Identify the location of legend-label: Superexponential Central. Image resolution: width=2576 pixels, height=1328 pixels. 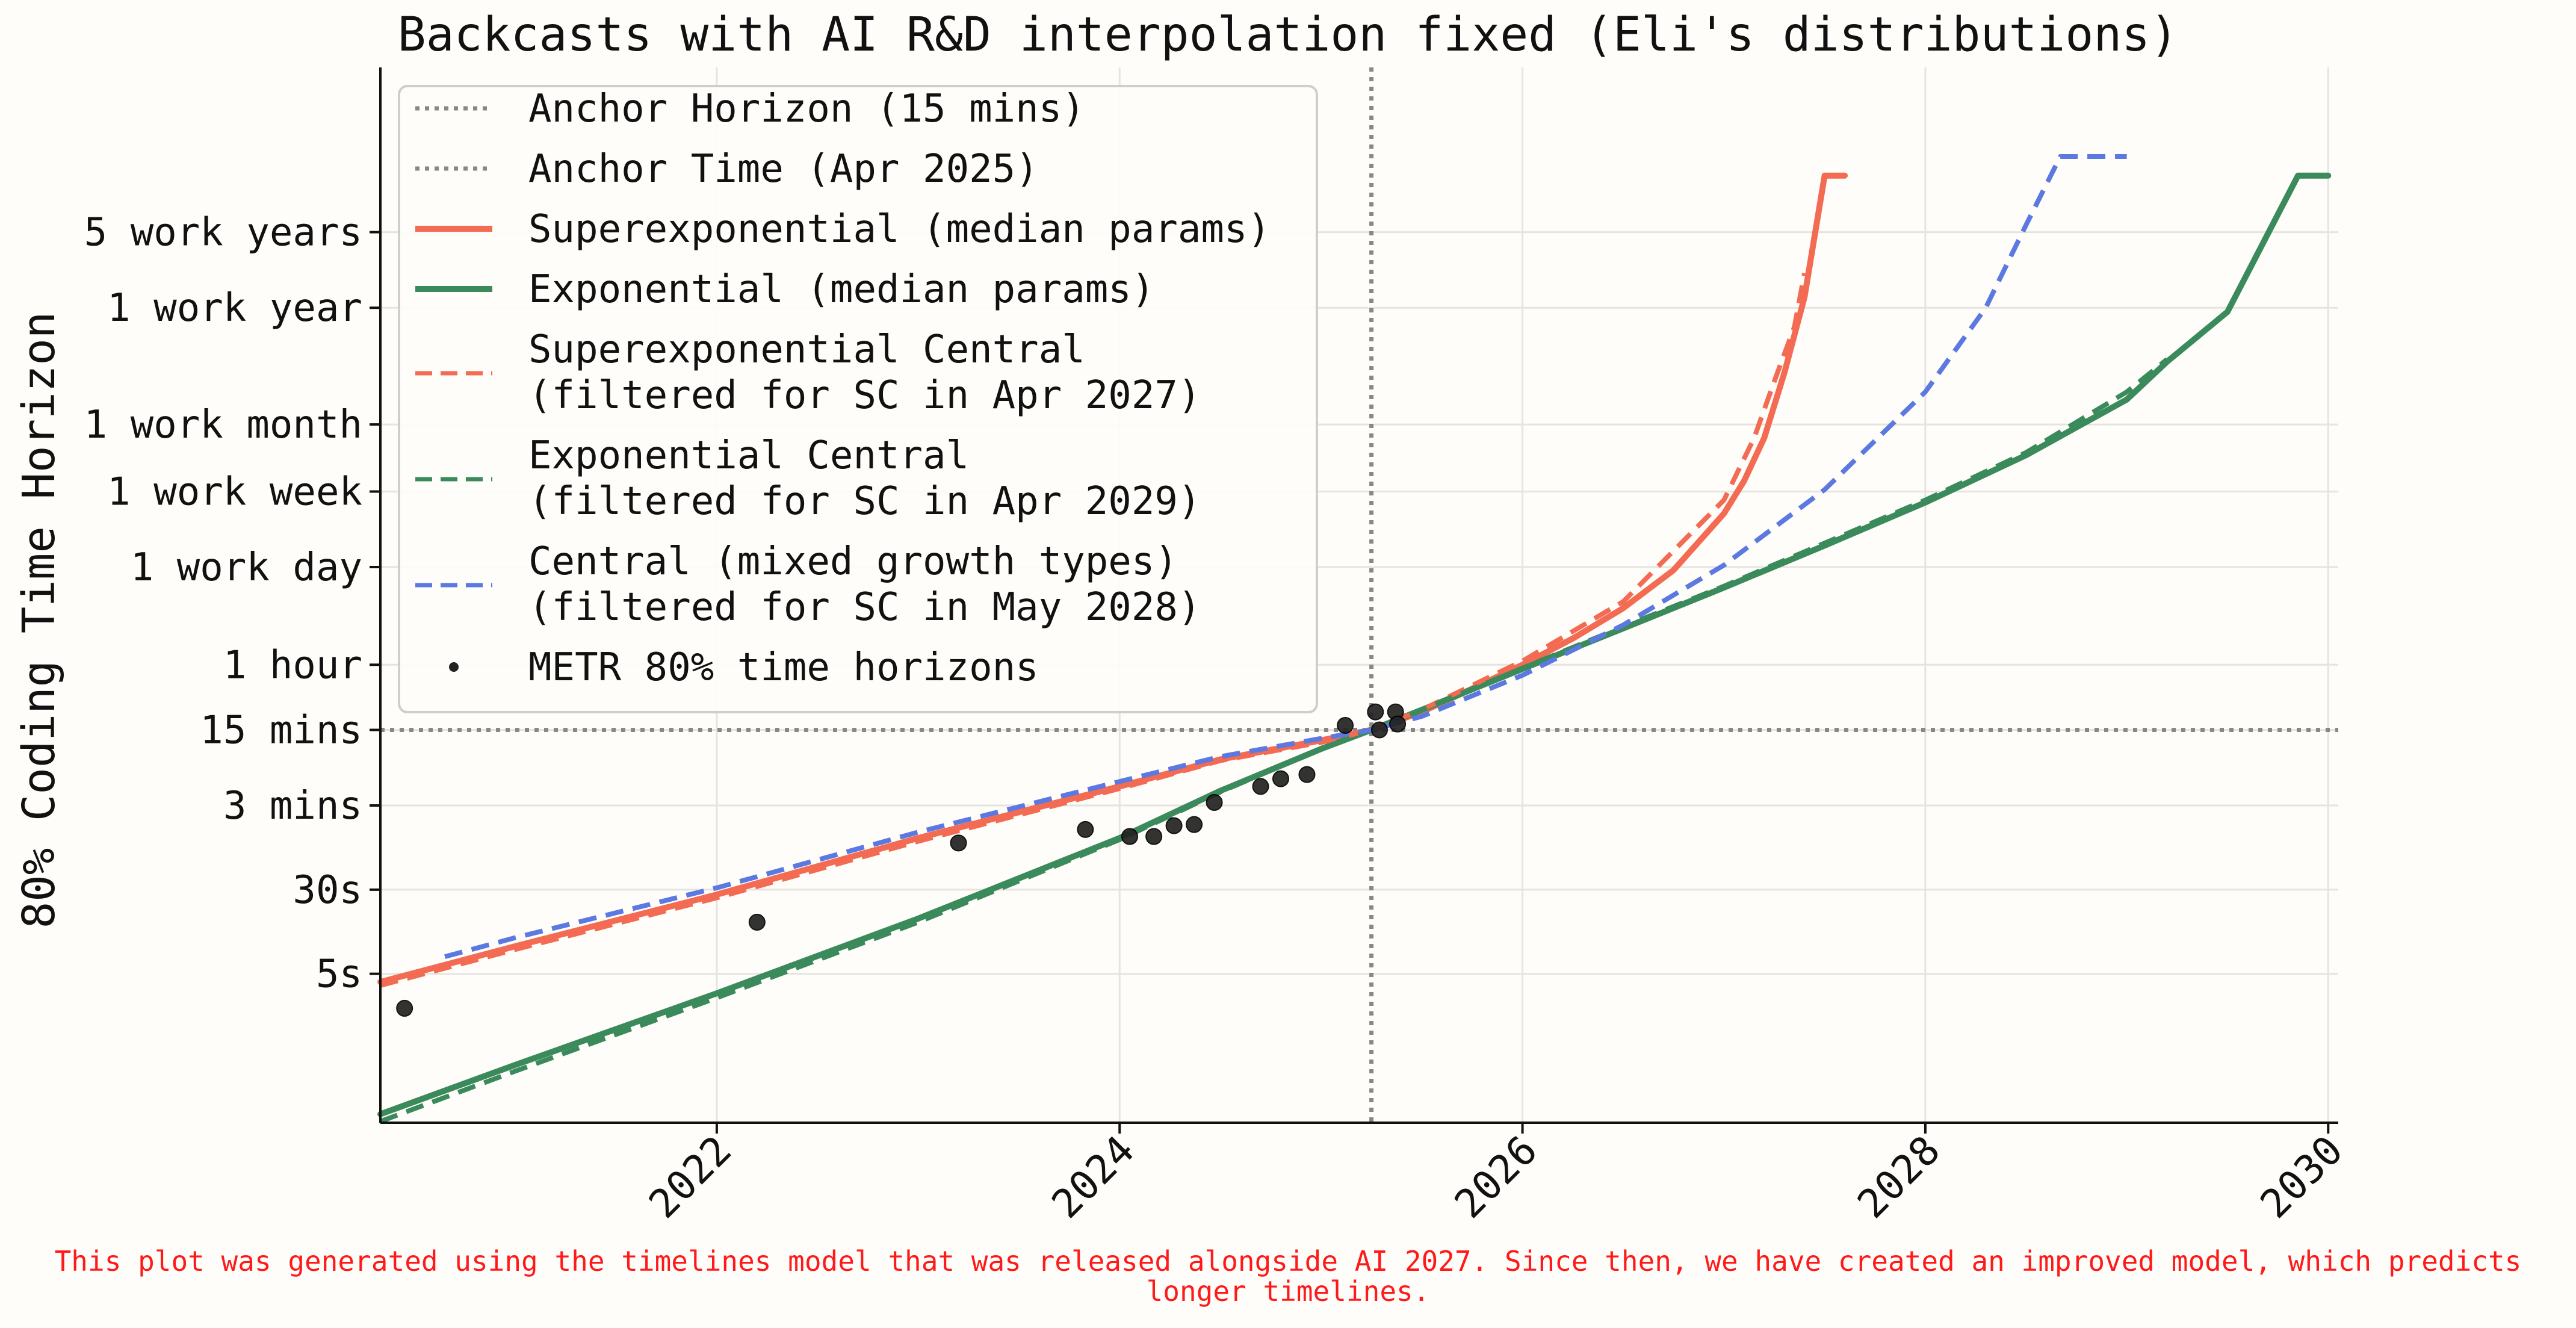
(806, 349).